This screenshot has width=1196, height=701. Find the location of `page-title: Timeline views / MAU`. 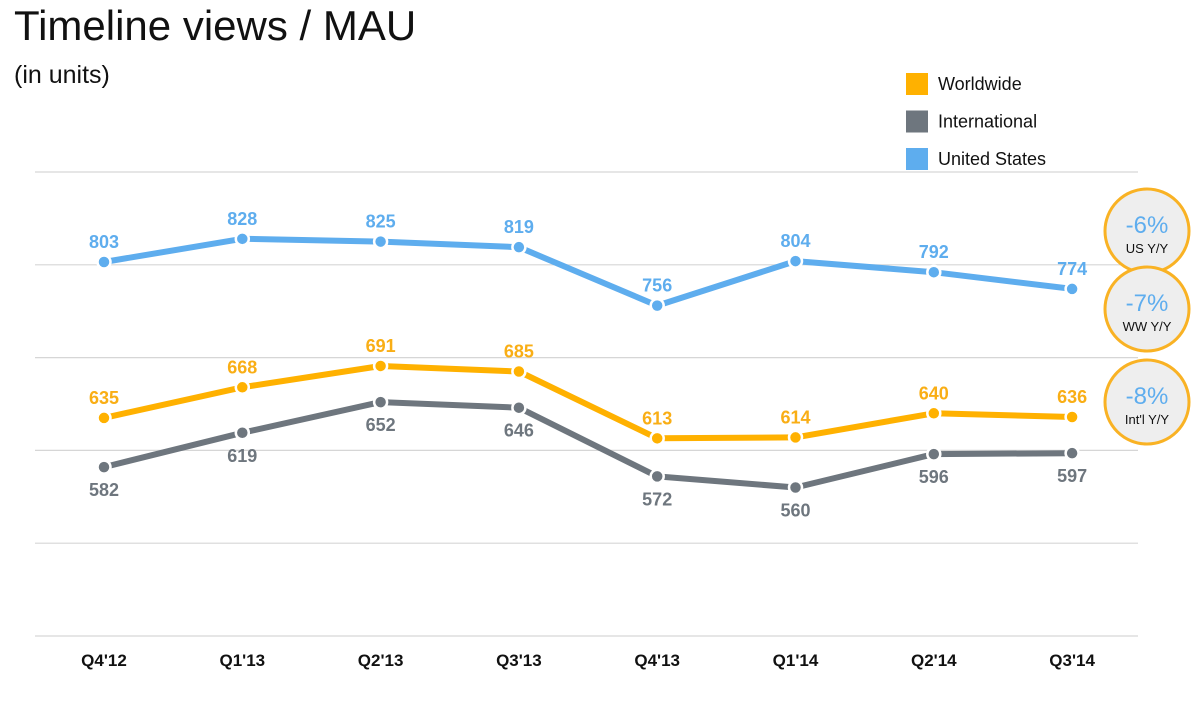

page-title: Timeline views / MAU is located at coordinates (215, 25).